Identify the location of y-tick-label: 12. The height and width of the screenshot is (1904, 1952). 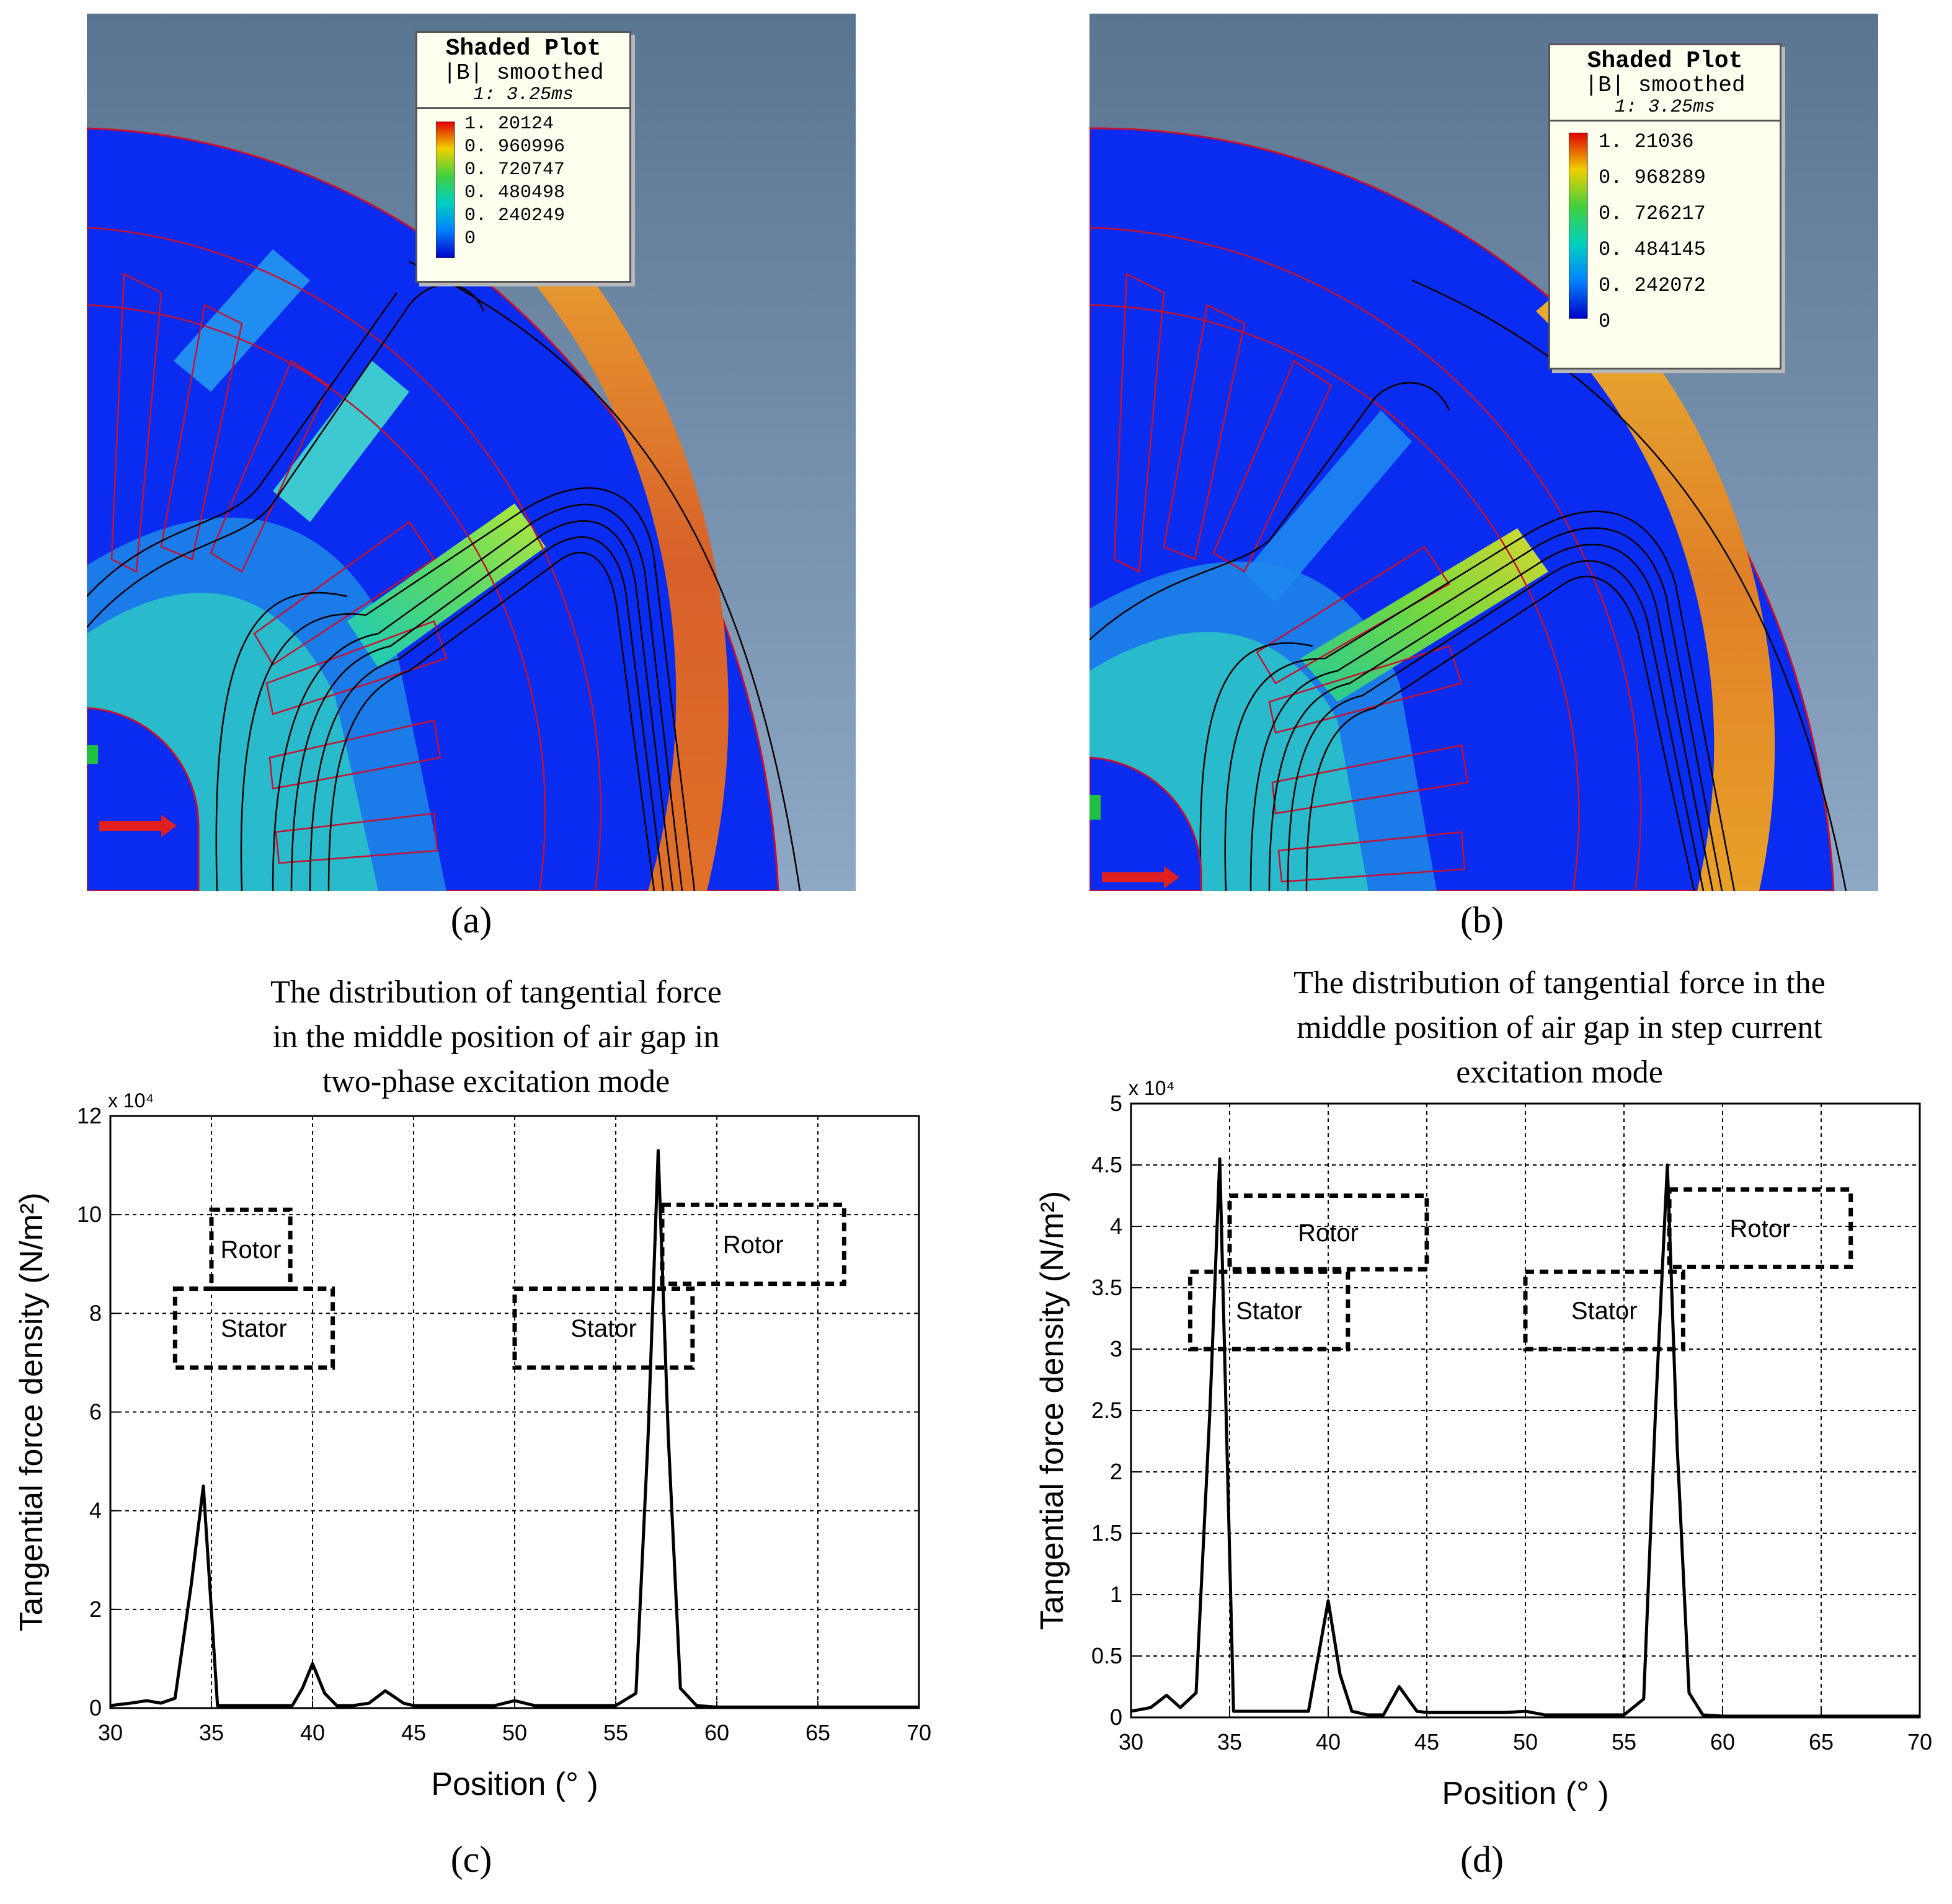
(89, 1115).